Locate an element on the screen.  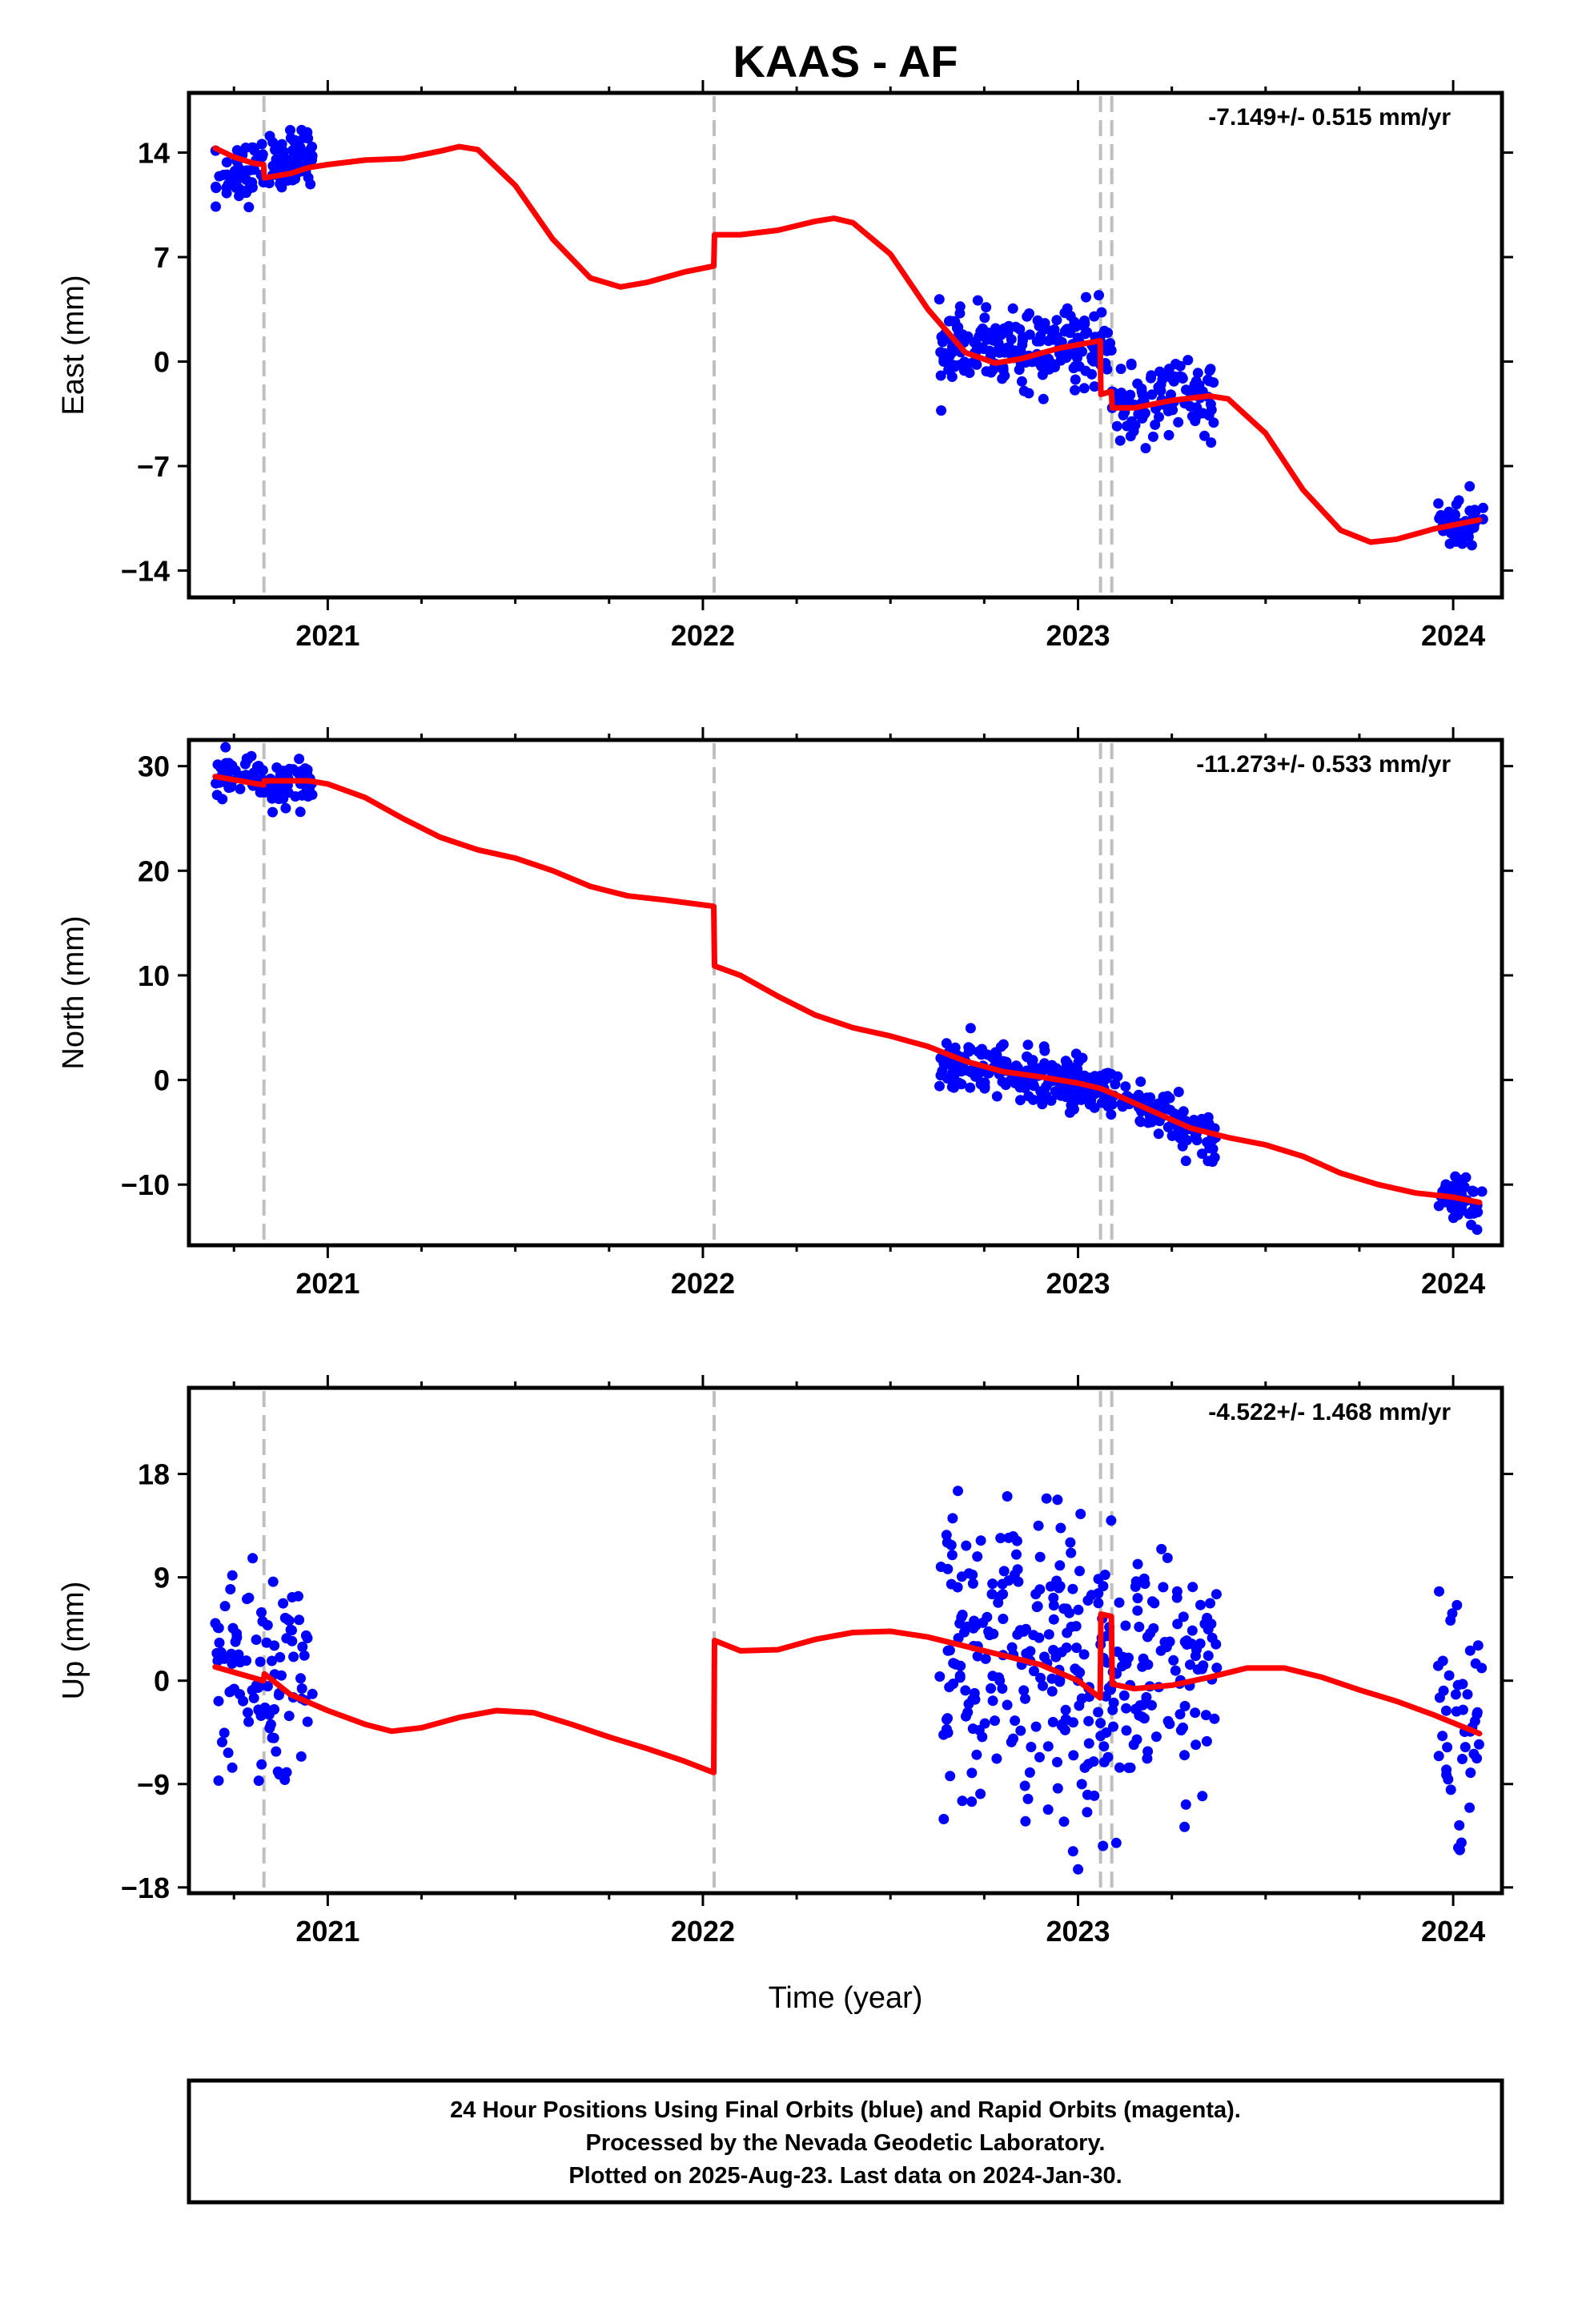
north-ytick-label: 30 is located at coordinates (154, 766).